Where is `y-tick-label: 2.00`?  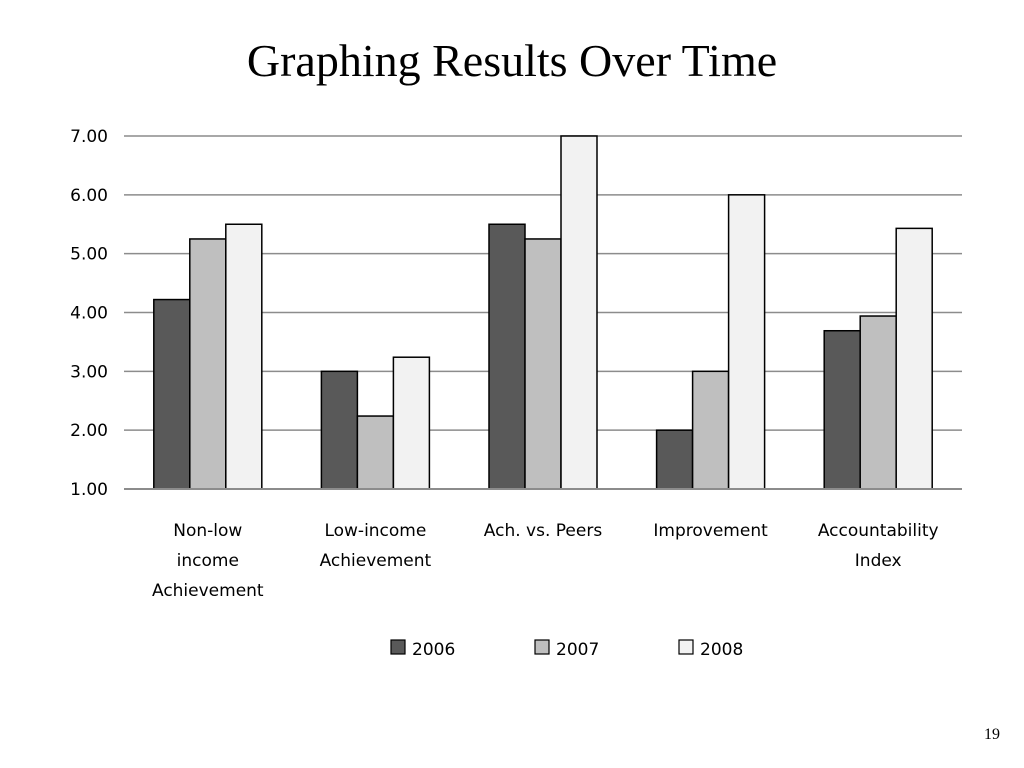
y-tick-label: 2.00 is located at coordinates (89, 431).